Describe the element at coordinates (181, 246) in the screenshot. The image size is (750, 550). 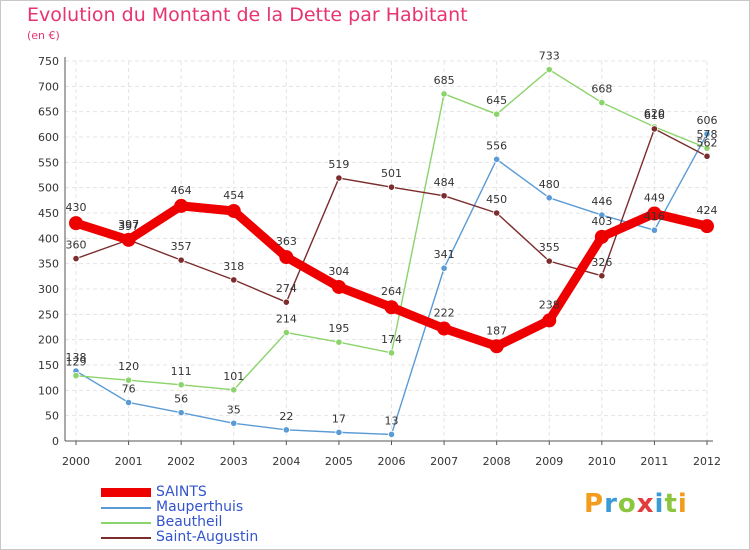
I see `data-label-saint-augustin: 357` at that location.